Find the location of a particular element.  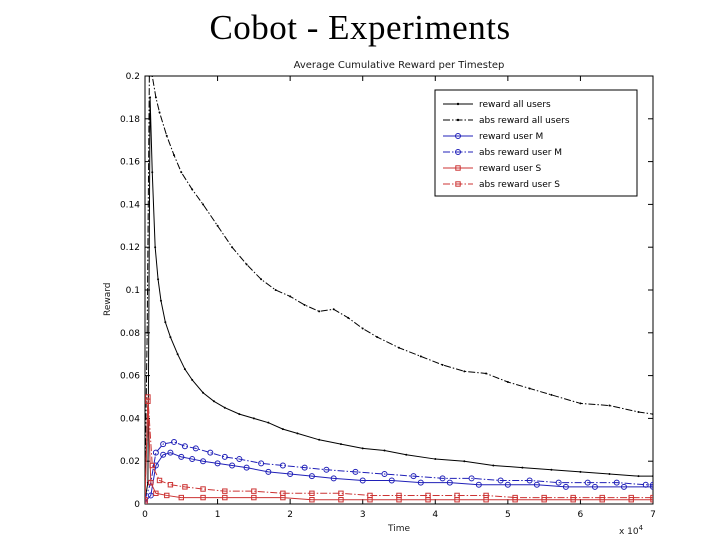

svg-text: 2 is located at coordinates (290, 515).